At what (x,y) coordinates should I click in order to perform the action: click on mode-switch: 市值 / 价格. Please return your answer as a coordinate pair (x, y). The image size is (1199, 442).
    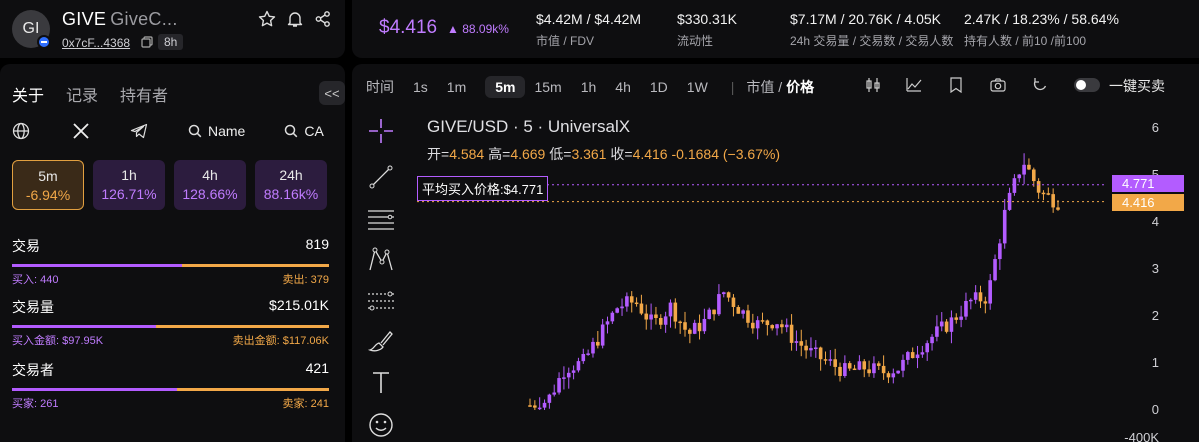
    Looking at the image, I should click on (780, 87).